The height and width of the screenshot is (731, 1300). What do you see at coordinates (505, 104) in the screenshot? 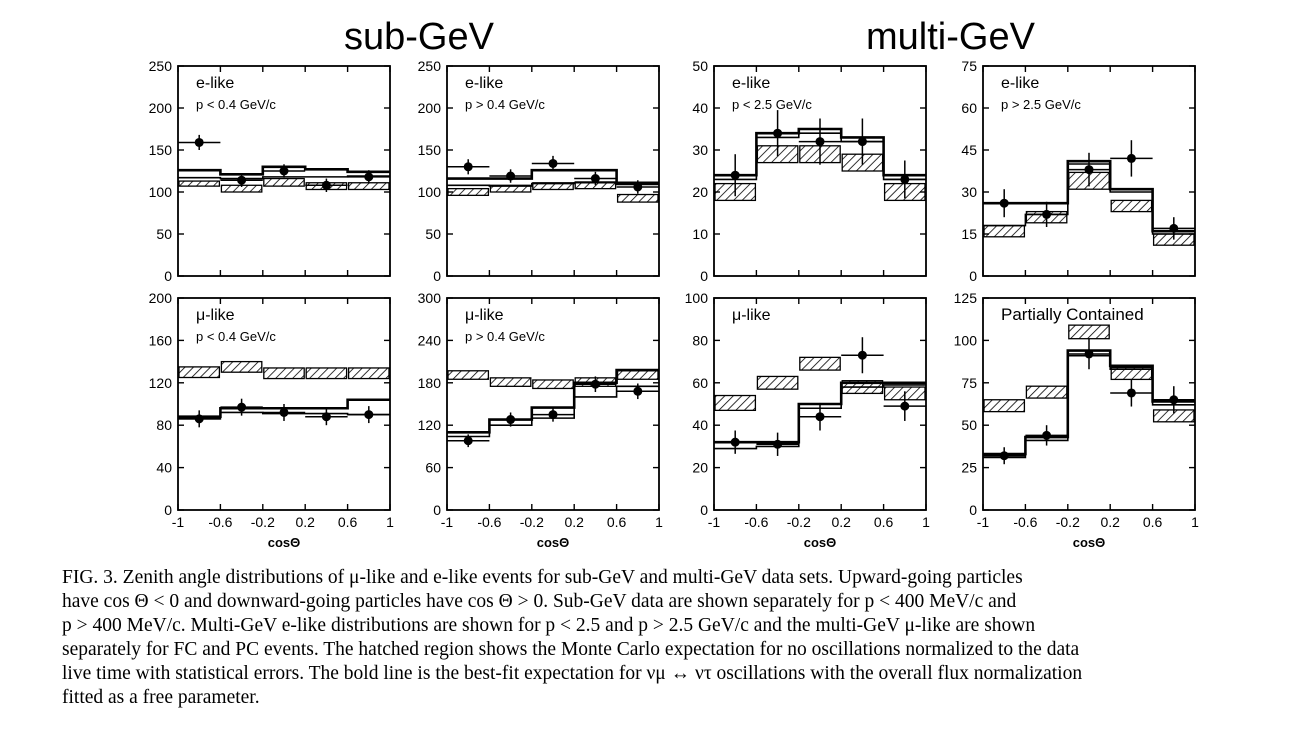
I see `panel-sublabel: p > 0.4 GeV/c` at bounding box center [505, 104].